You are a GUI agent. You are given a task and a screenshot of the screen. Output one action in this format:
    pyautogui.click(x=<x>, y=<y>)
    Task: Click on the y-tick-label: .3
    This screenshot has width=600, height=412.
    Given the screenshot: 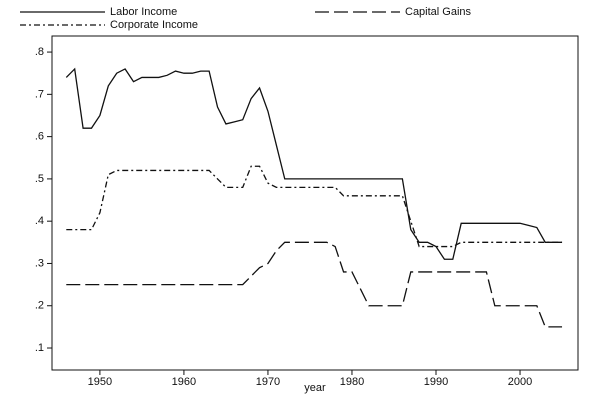 What is the action you would take?
    pyautogui.click(x=39, y=263)
    